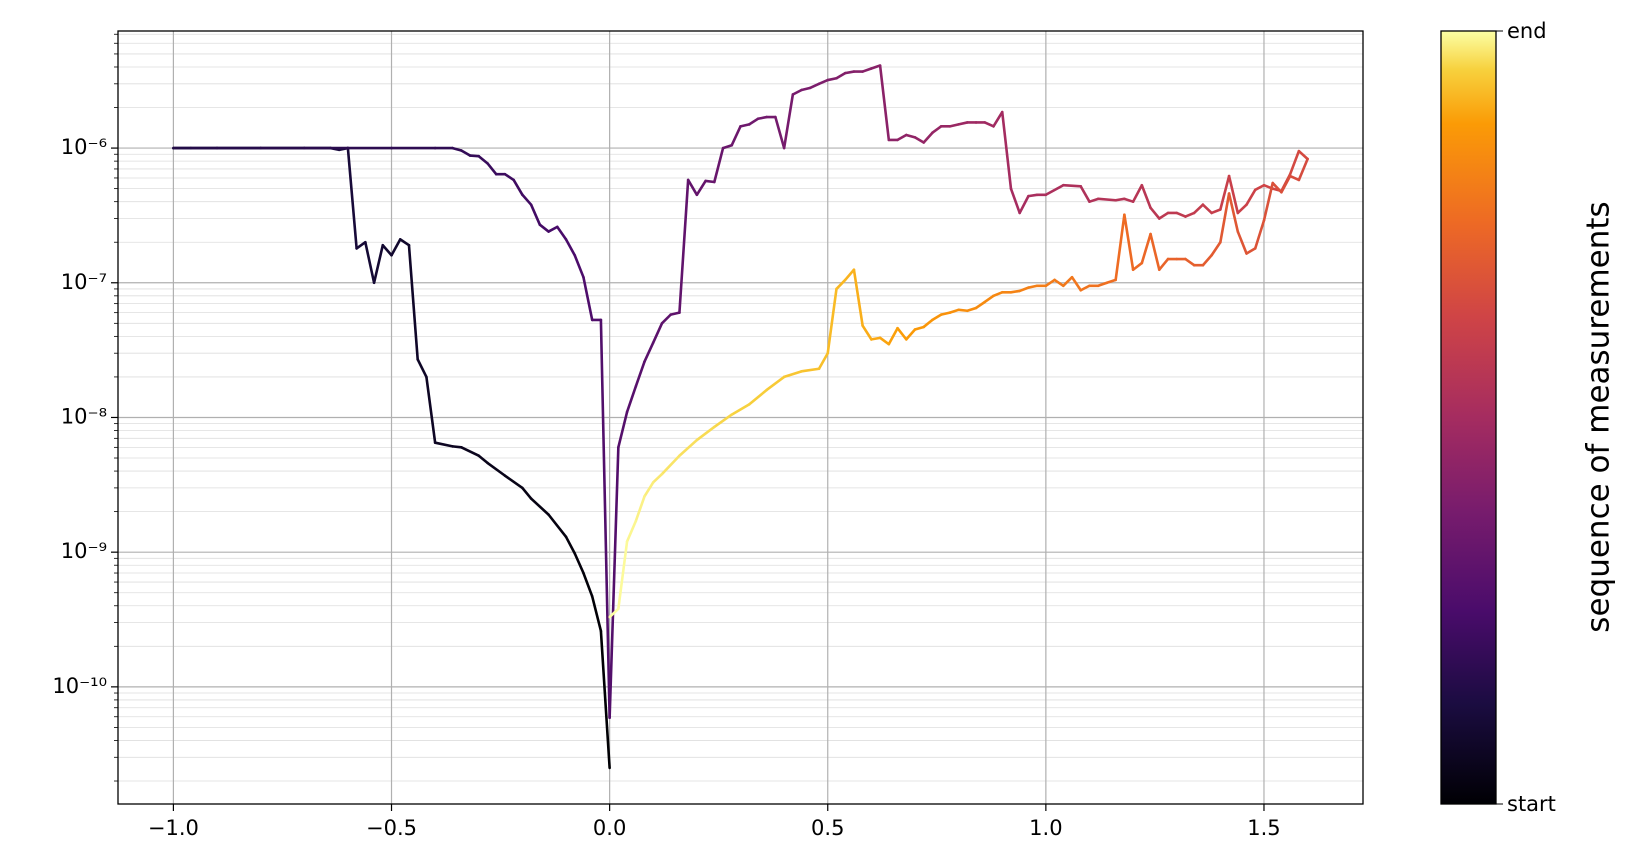  Describe the element at coordinates (1468, 417) in the screenshot. I see `colorbar` at that location.